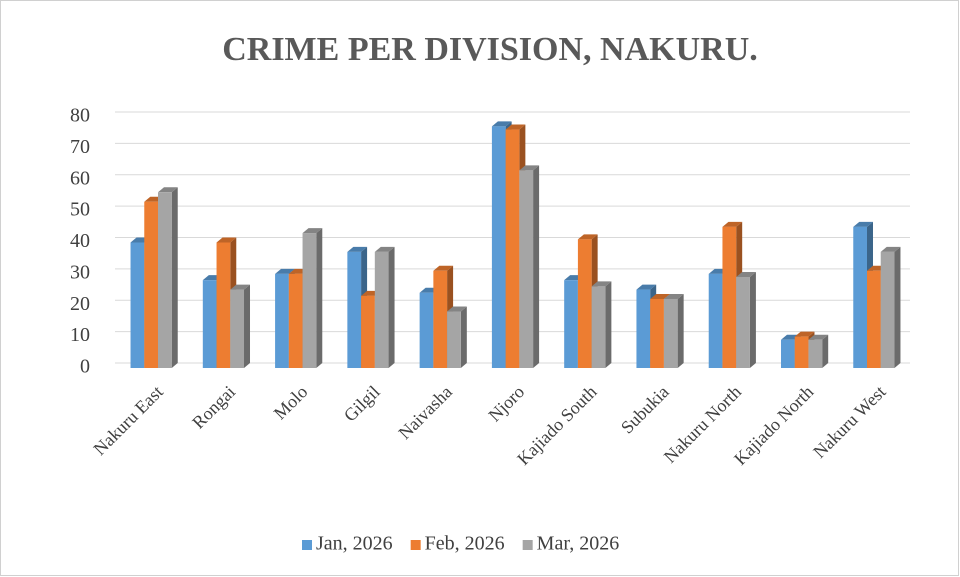 Image resolution: width=960 pixels, height=577 pixels. Describe the element at coordinates (80, 335) in the screenshot. I see `y-tick-label: 10` at that location.